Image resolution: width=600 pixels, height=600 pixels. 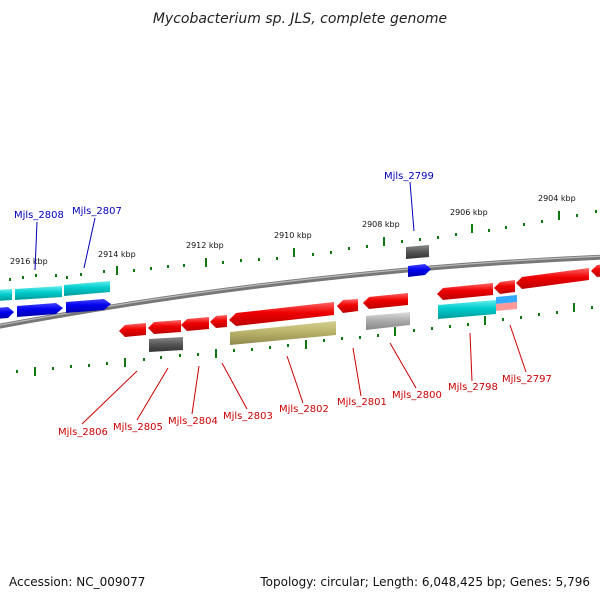 I want to click on lower-tick-row, so click(x=304, y=339).